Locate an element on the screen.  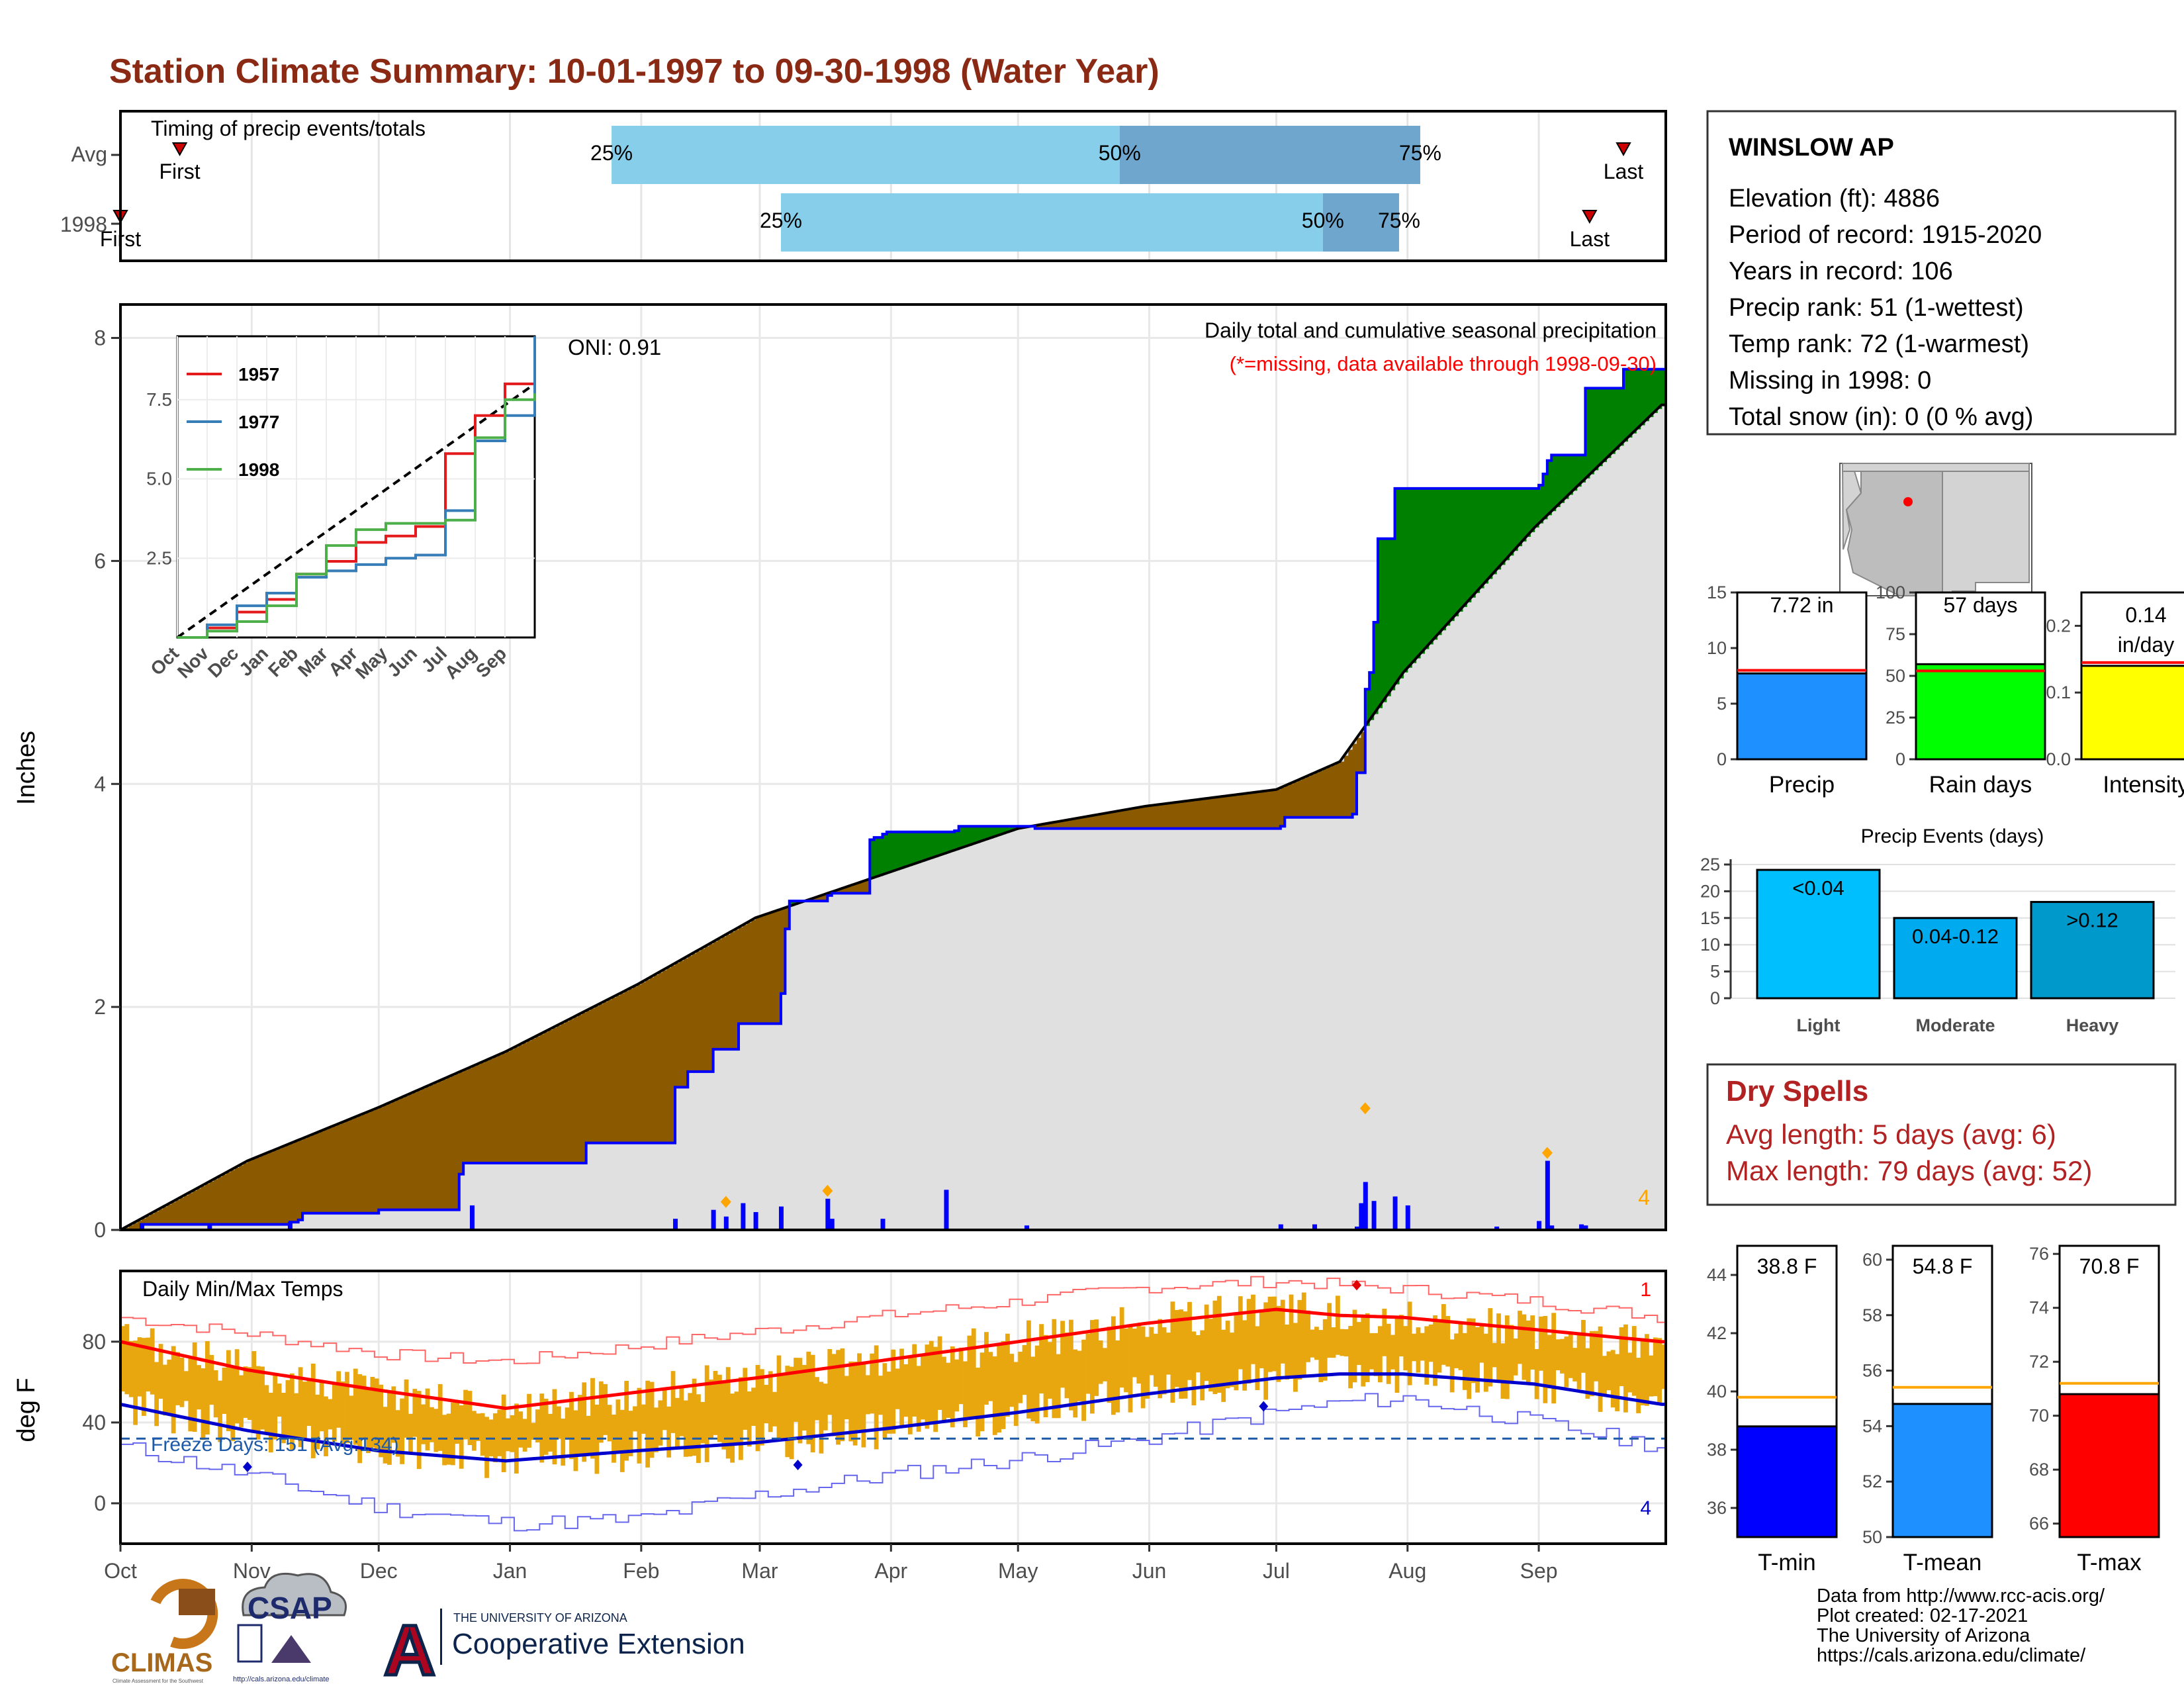
timing-label-50: 50% is located at coordinates (1323, 220).